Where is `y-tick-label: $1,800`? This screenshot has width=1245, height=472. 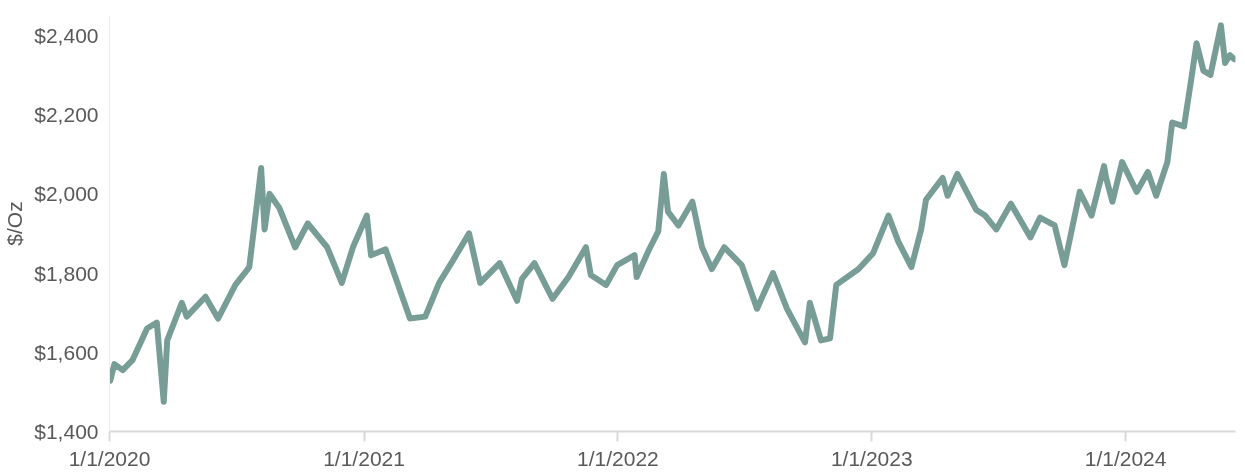
y-tick-label: $1,800 is located at coordinates (66, 273).